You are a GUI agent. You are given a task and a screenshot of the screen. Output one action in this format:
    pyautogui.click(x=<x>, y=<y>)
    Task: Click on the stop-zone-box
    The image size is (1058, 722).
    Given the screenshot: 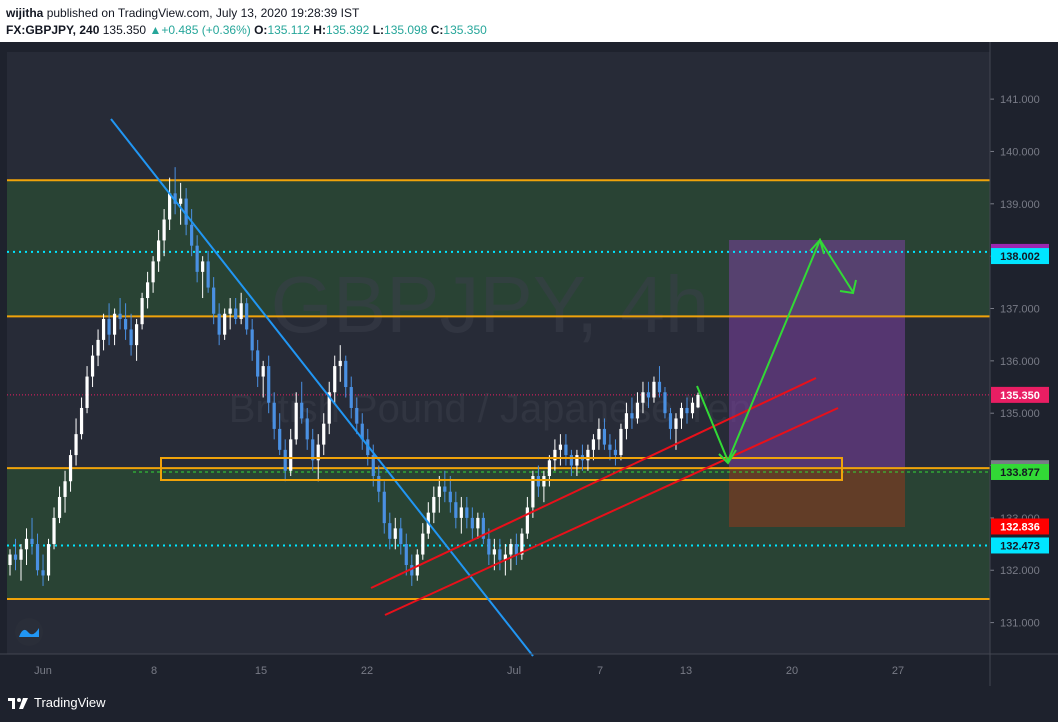 What is the action you would take?
    pyautogui.click(x=817, y=497)
    